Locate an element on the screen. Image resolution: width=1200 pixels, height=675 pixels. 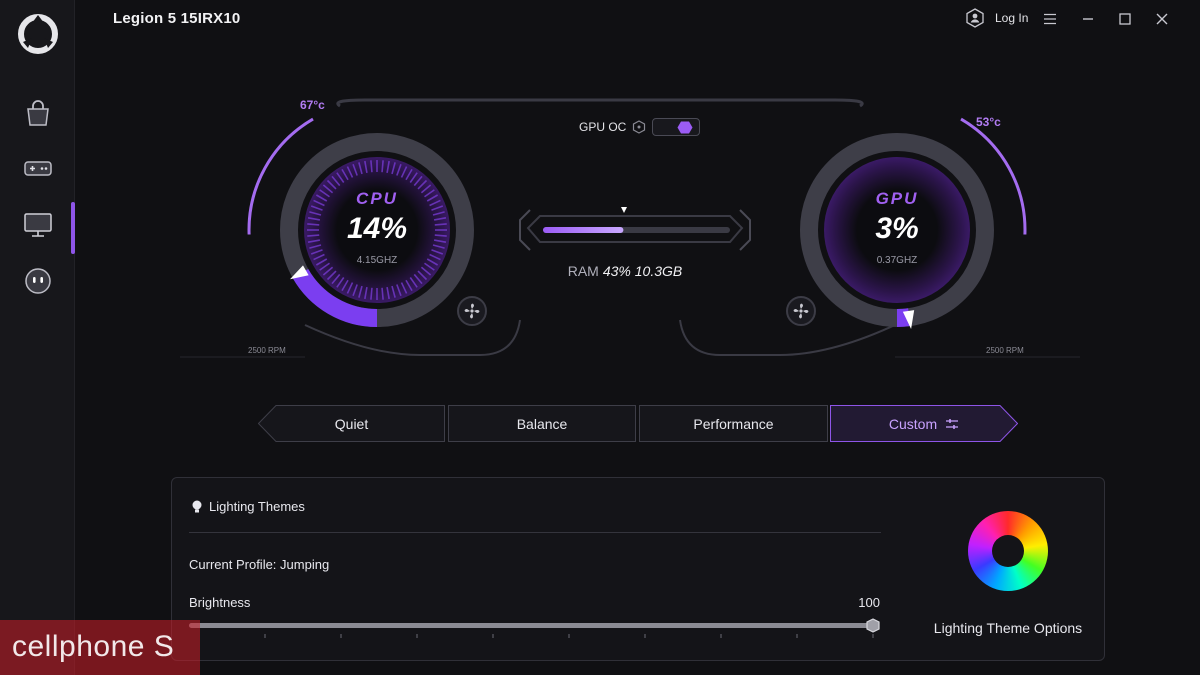
mode-quiet-label: Quiet is located at coordinates (351, 423).